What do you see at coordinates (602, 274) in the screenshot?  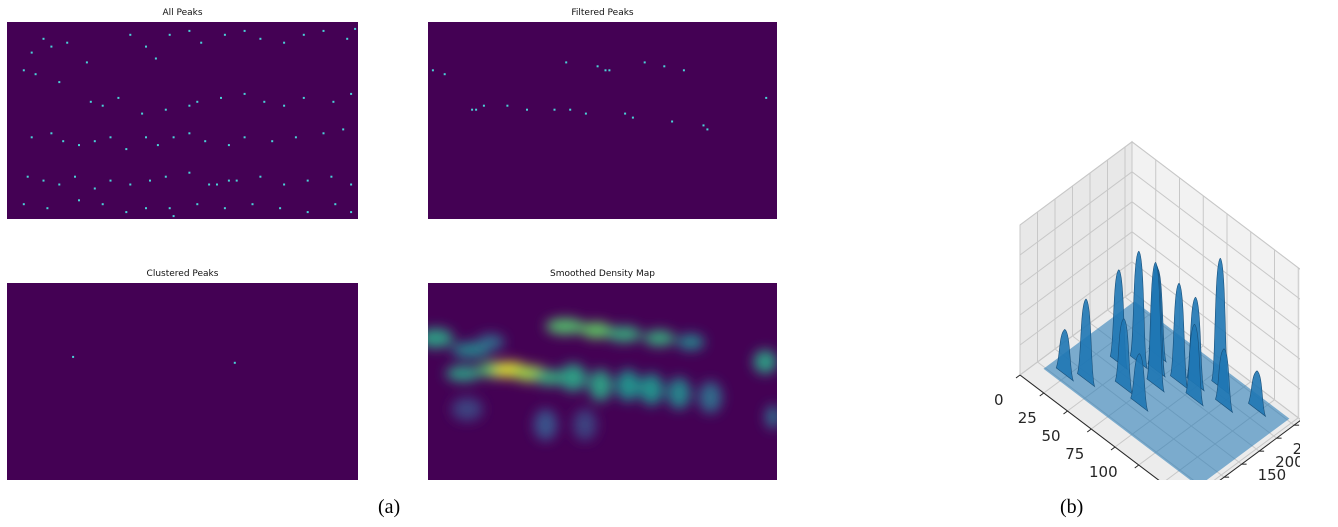 I see `density-map-title: Smoothed Density Map` at bounding box center [602, 274].